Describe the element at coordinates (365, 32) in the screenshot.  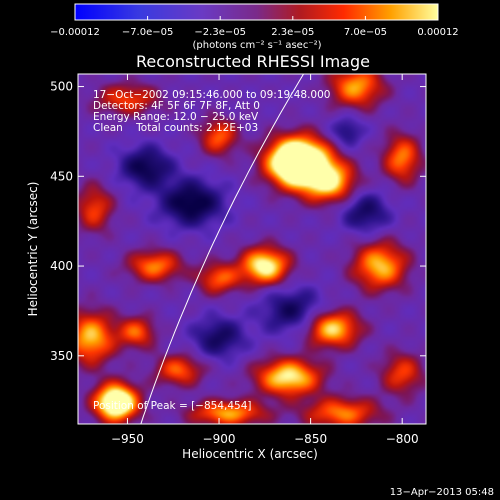
I see `colorbar-tick-label: 7.0e−05` at that location.